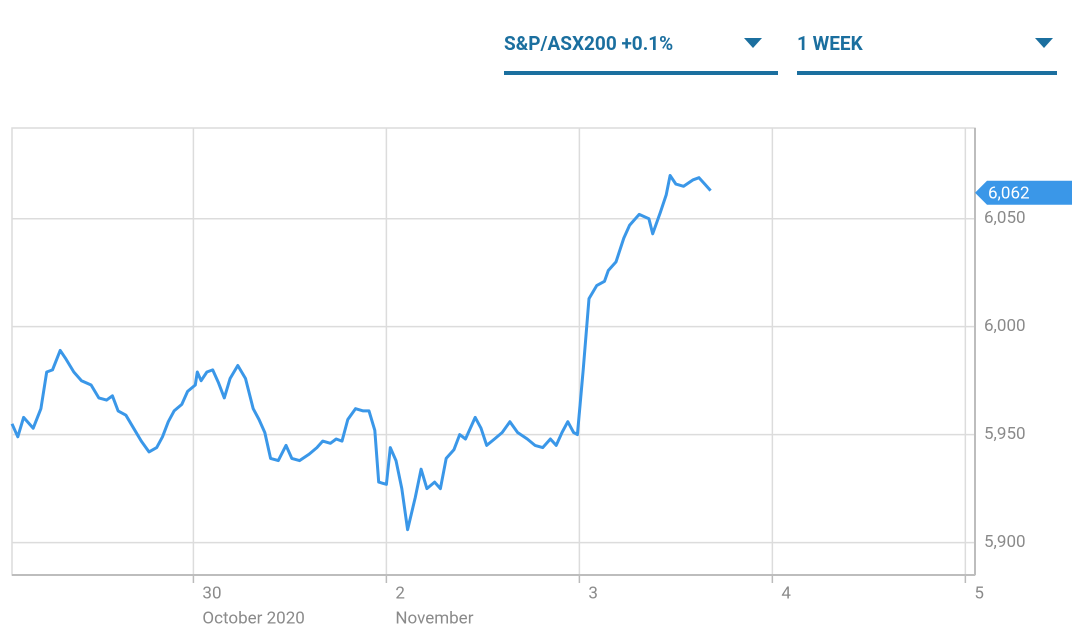 The image size is (1080, 633). I want to click on period-dropdown: 1 WEEK, so click(927, 53).